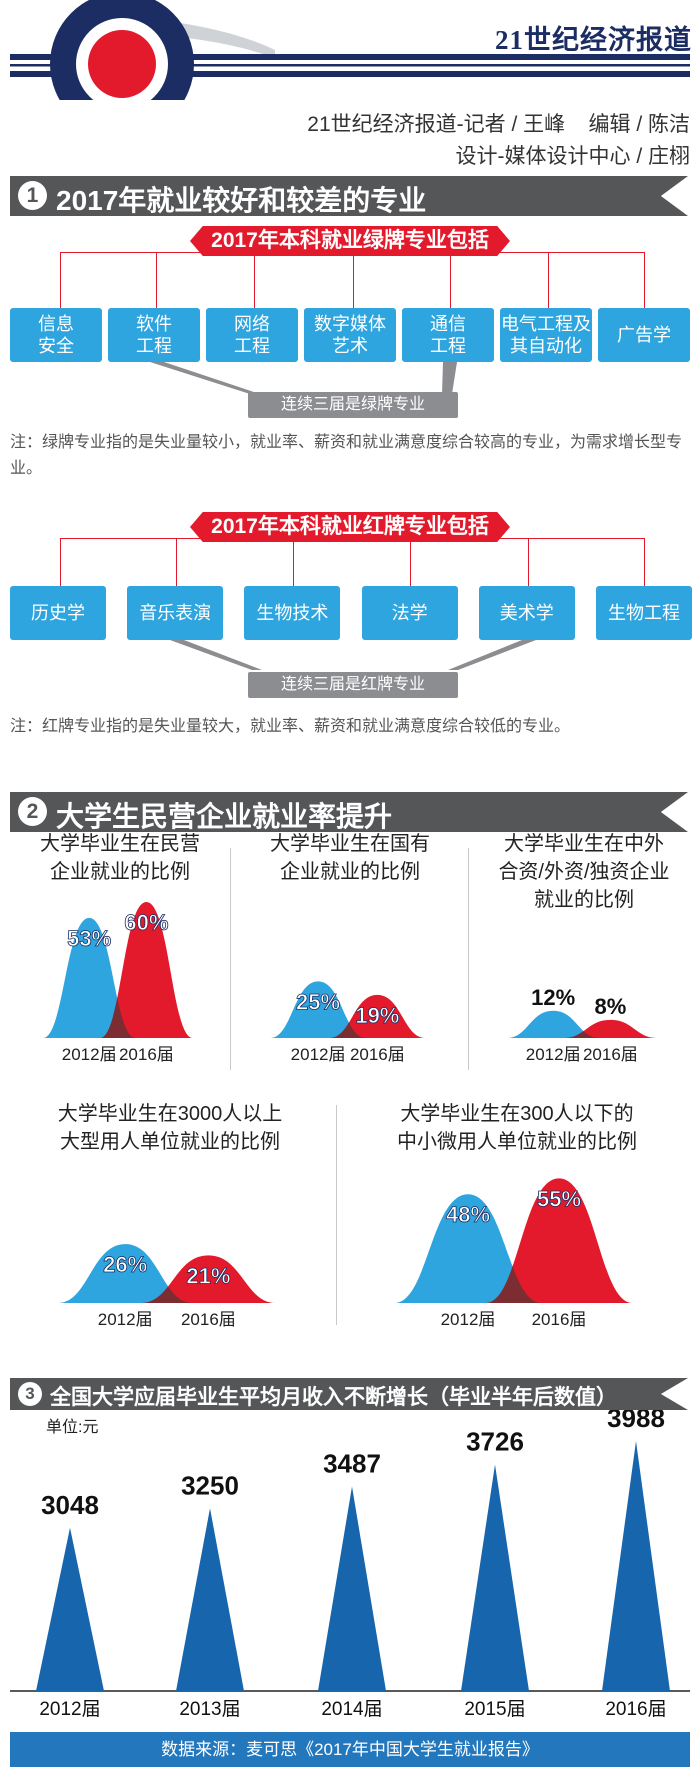 This screenshot has height=1767, width=700. I want to click on bell-value-label: 12%, so click(553, 997).